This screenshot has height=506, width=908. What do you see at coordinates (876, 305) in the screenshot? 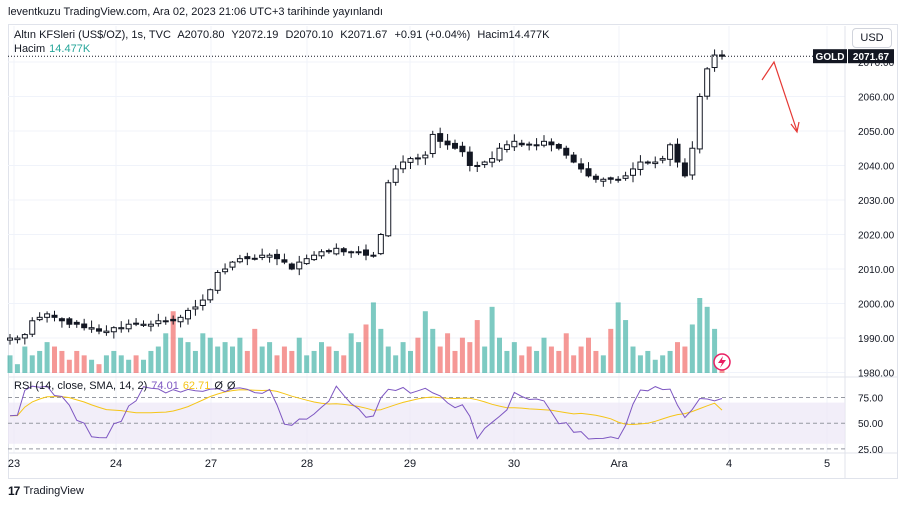
I see `price-tick-label: 2000.00` at bounding box center [876, 305].